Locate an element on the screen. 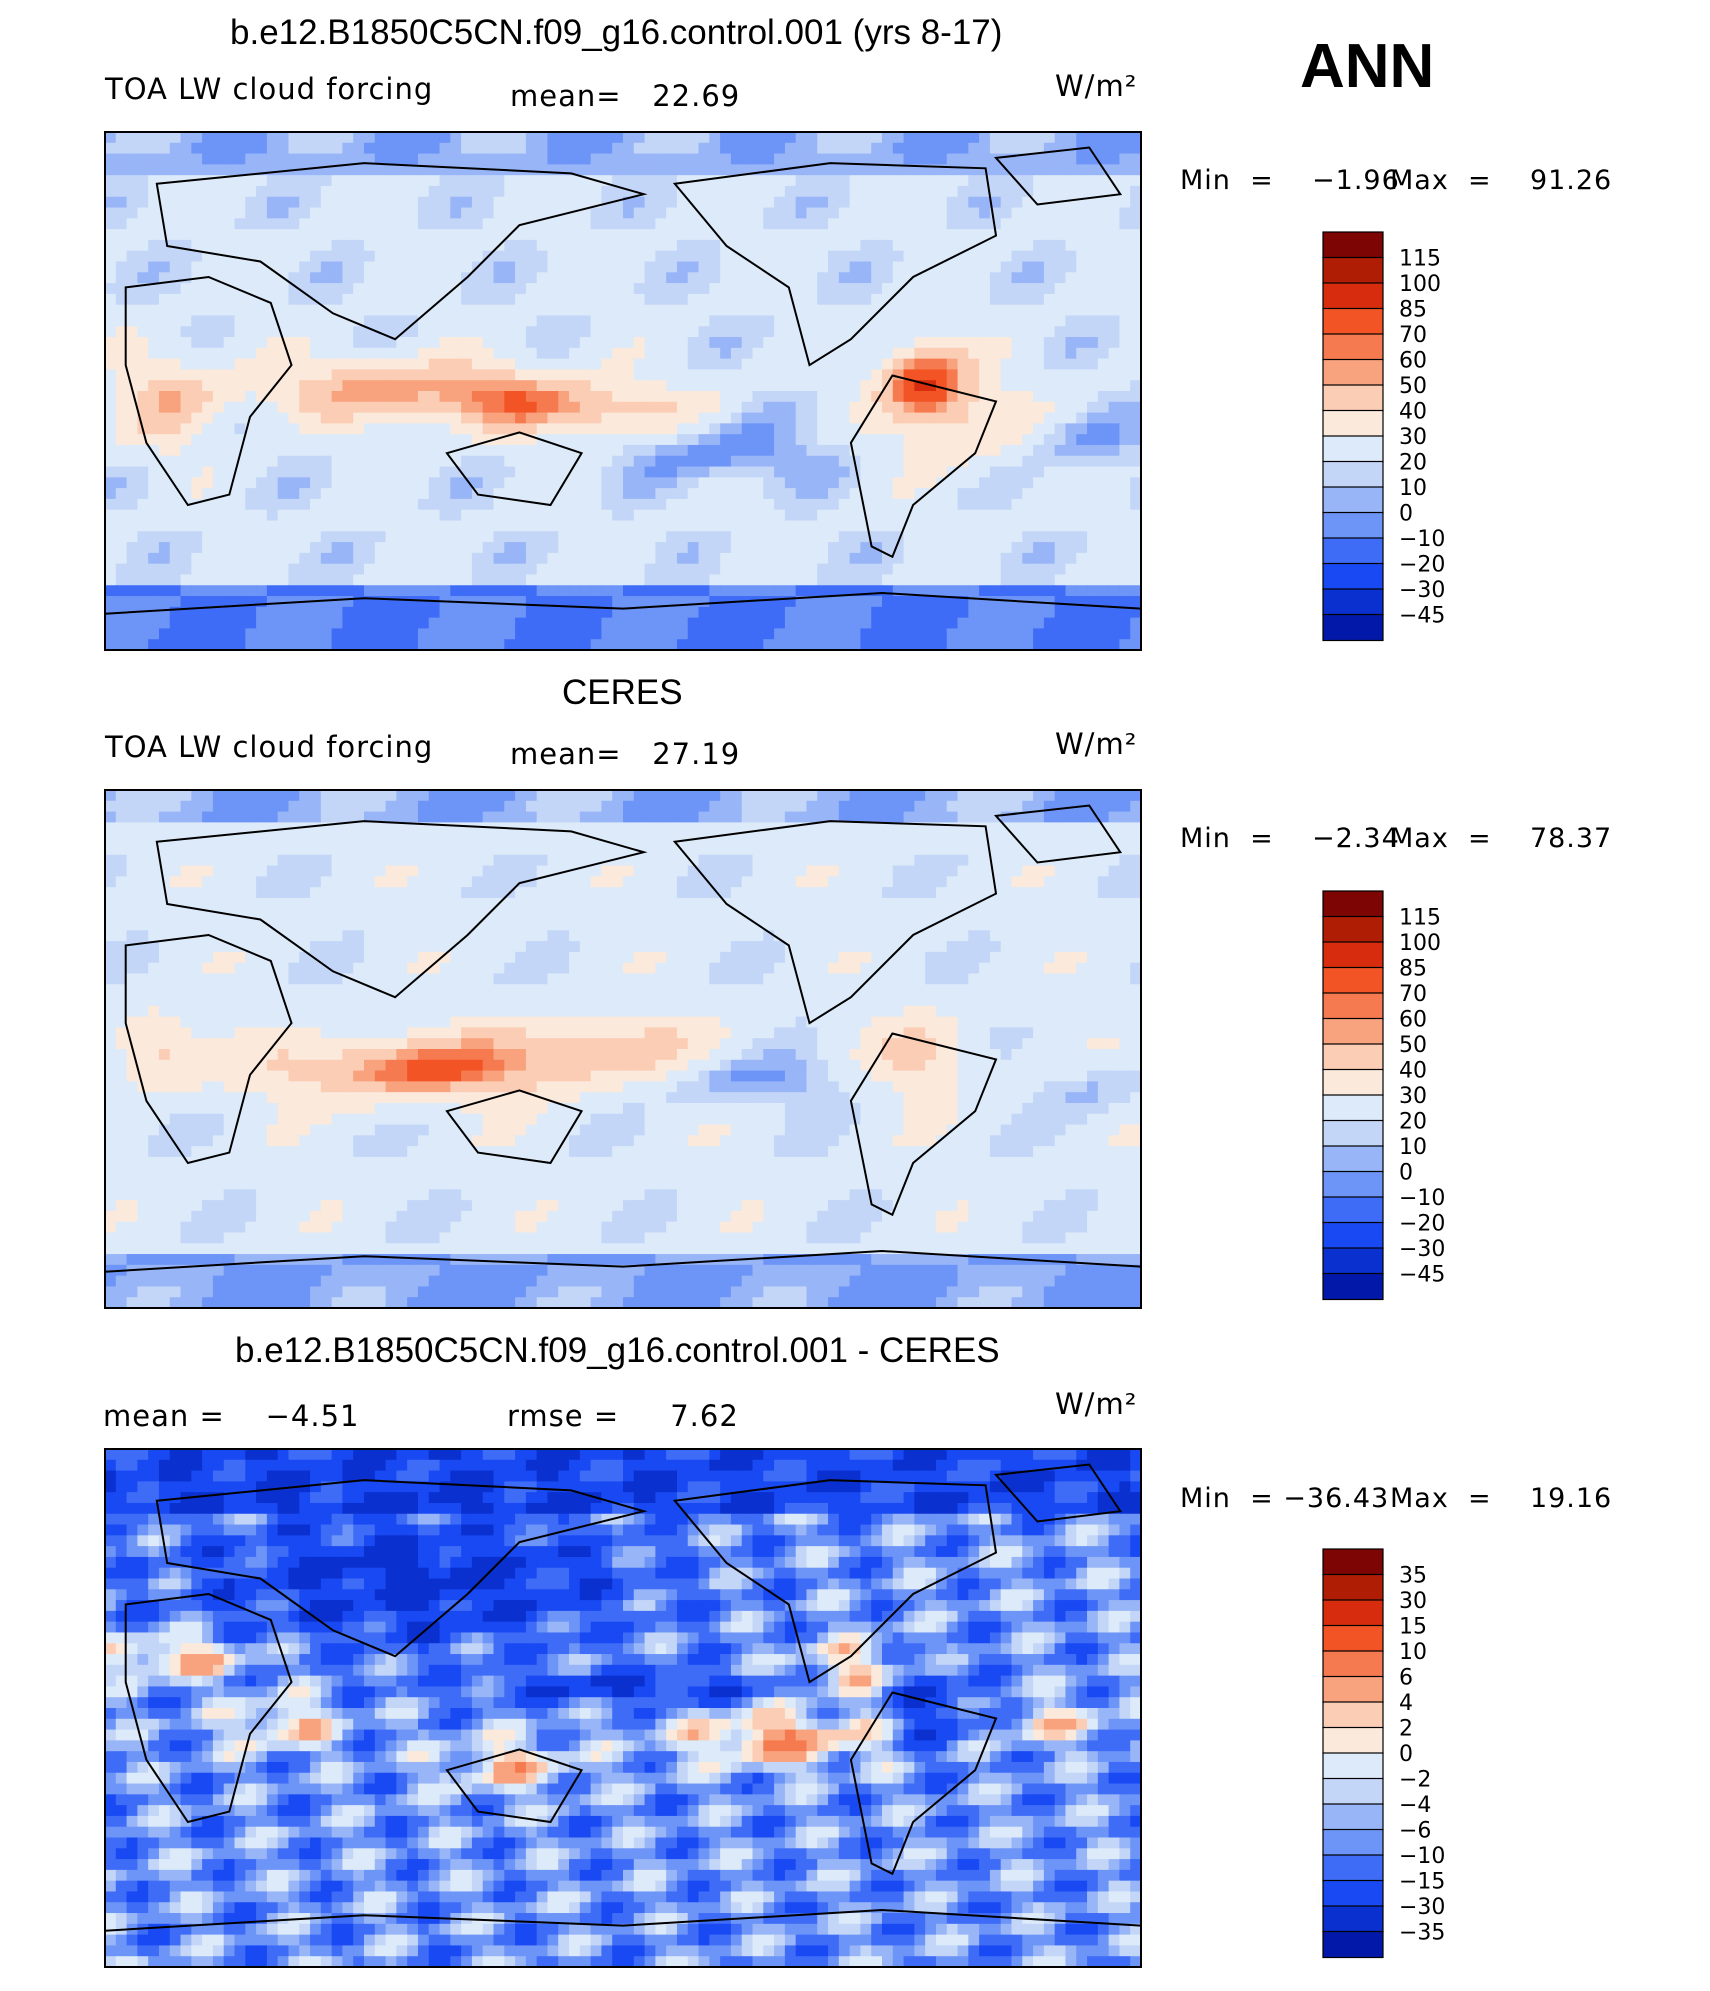 This screenshot has width=1710, height=1991. colorbar-tick-label: 115 is located at coordinates (1420, 259).